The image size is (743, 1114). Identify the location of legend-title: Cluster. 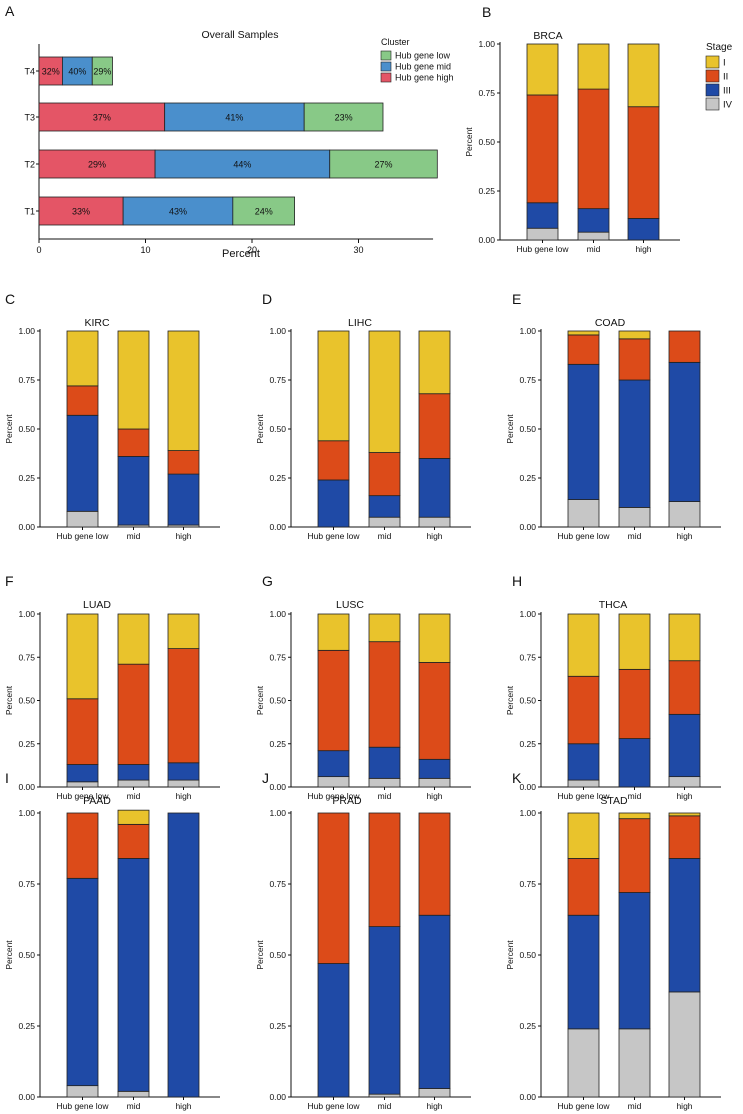
(395, 42).